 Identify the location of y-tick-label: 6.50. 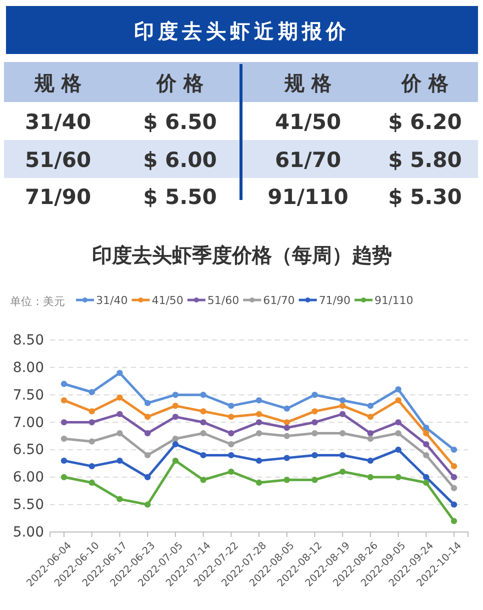
(28, 450).